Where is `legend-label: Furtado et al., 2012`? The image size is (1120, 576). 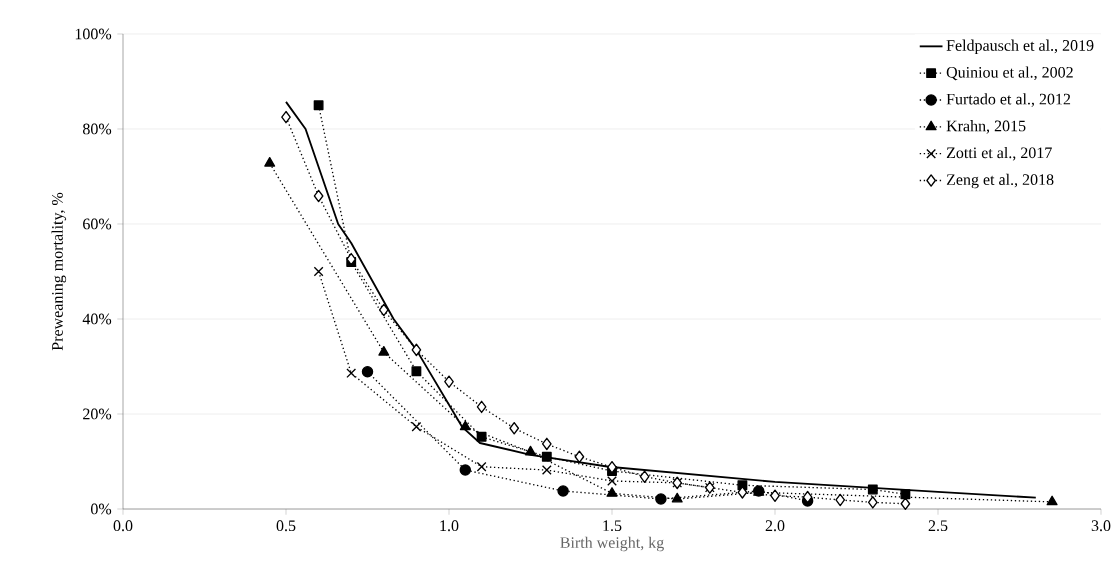
legend-label: Furtado et al., 2012 is located at coordinates (1008, 100).